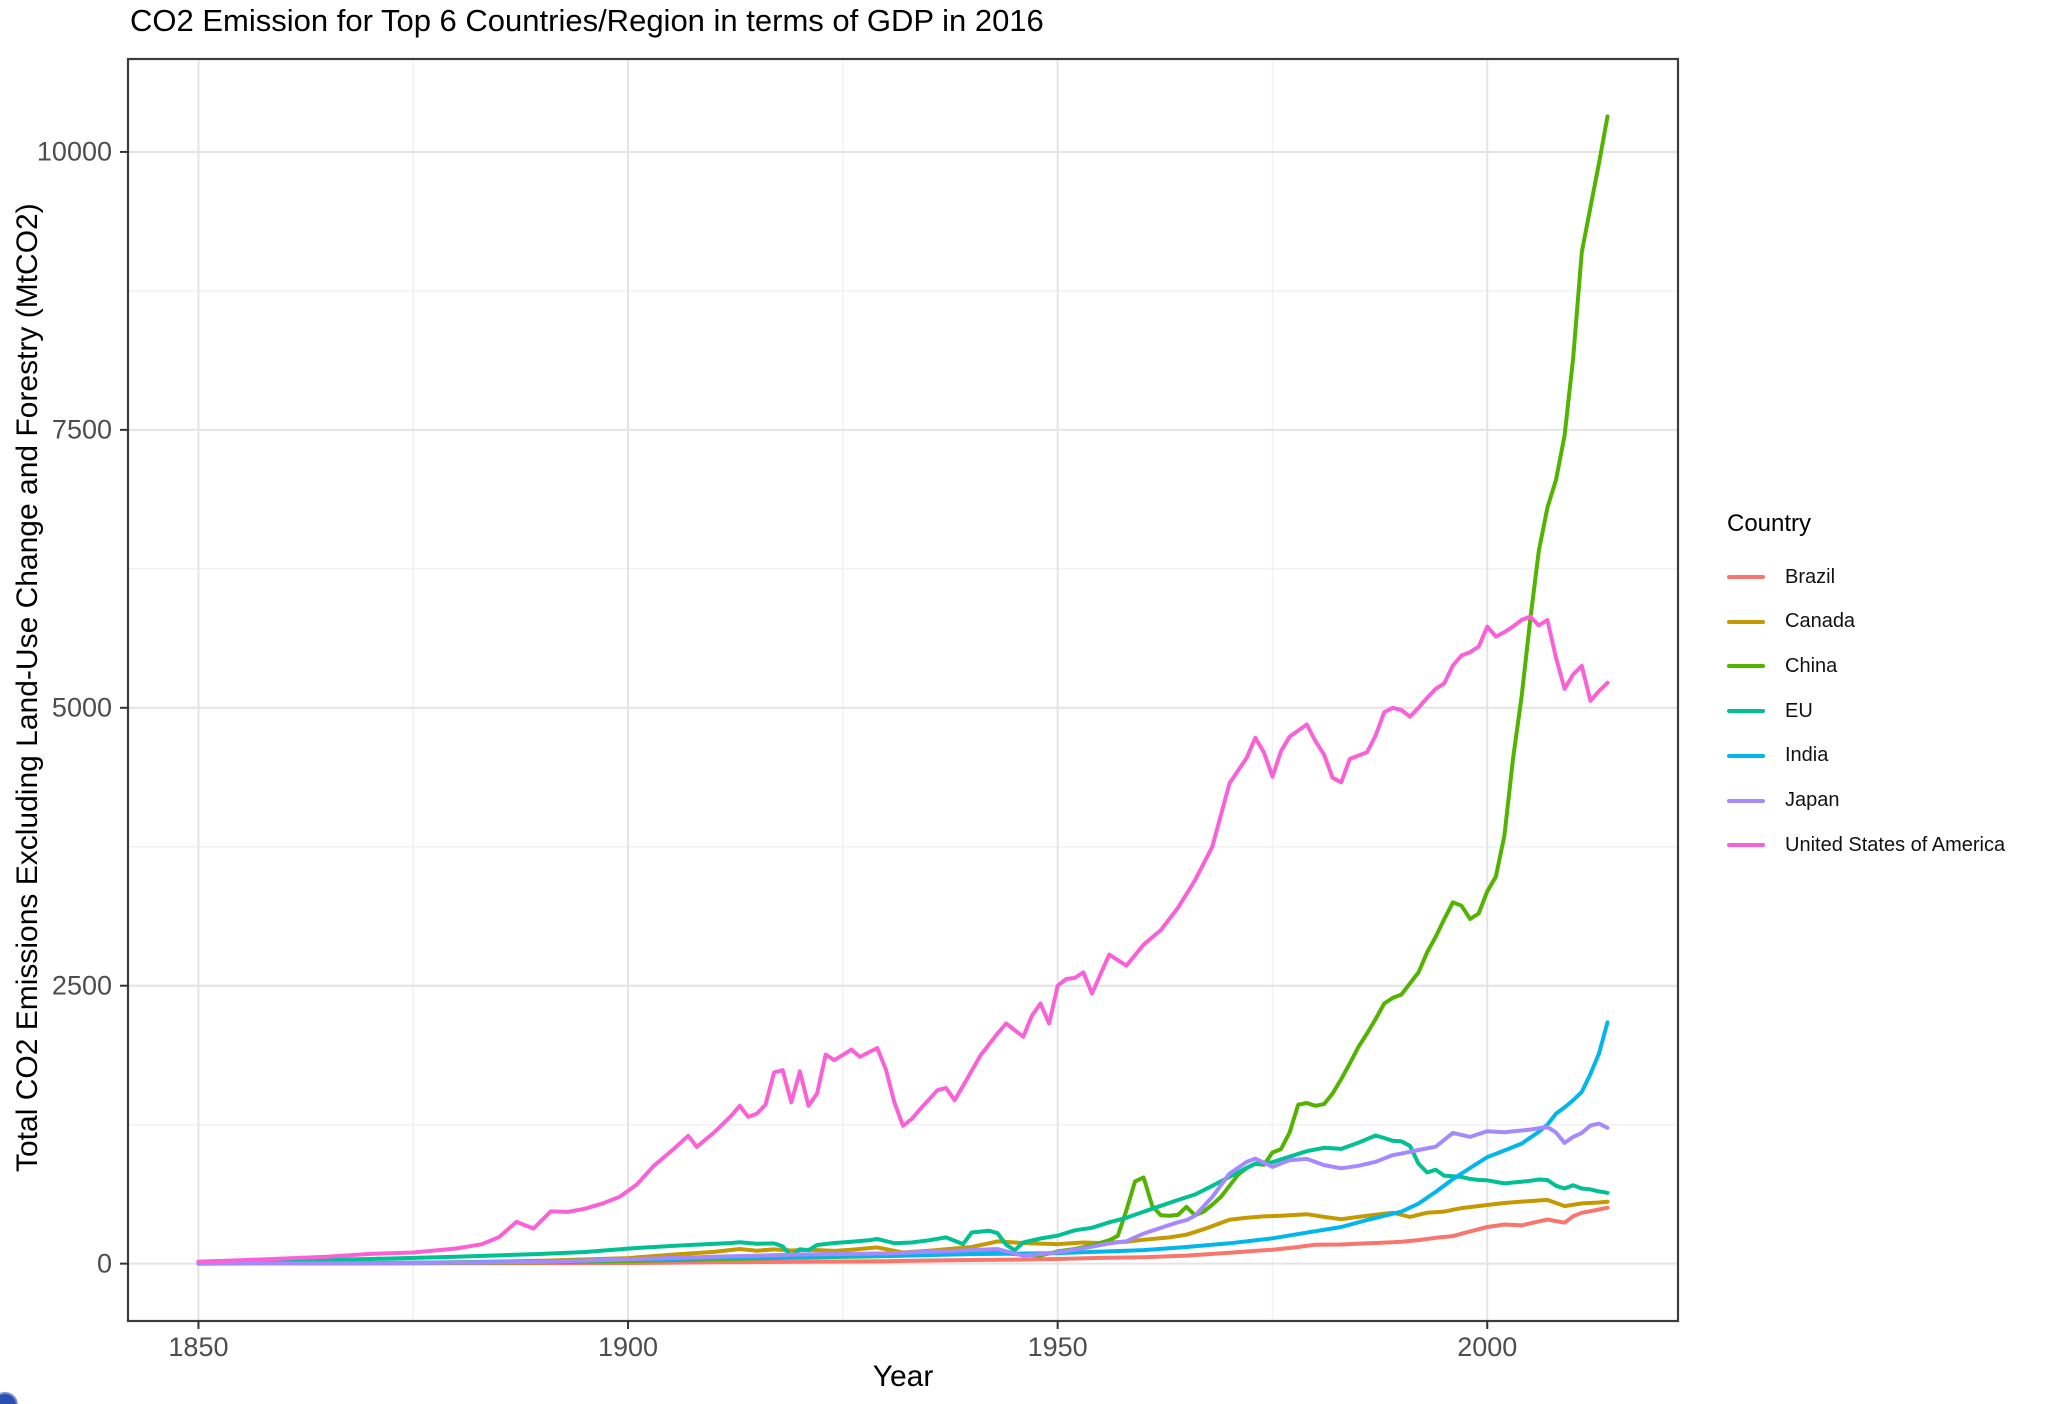 The width and height of the screenshot is (2068, 1404). Describe the element at coordinates (903, 1376) in the screenshot. I see `x-axis-title: Year` at that location.